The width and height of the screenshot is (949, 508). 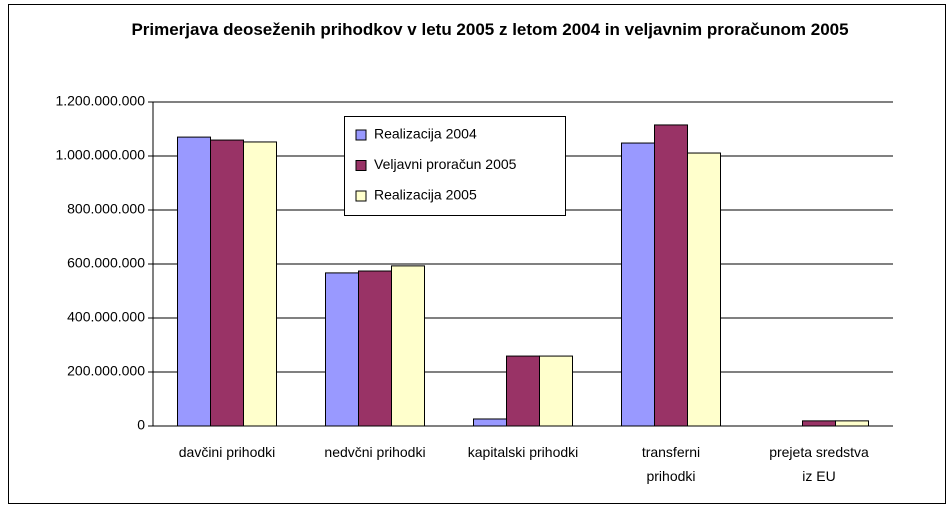 I want to click on y-tick-label: 1.000.000.000, so click(x=100, y=155).